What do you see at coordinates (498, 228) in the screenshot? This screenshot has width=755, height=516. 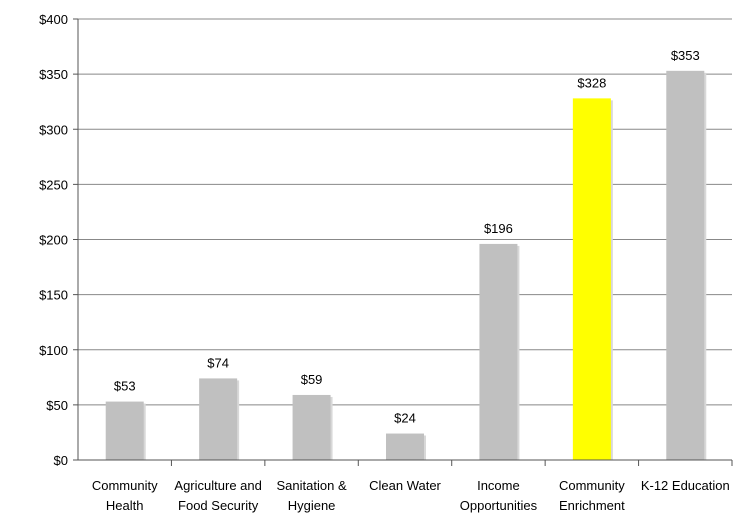 I see `data-label: $196` at bounding box center [498, 228].